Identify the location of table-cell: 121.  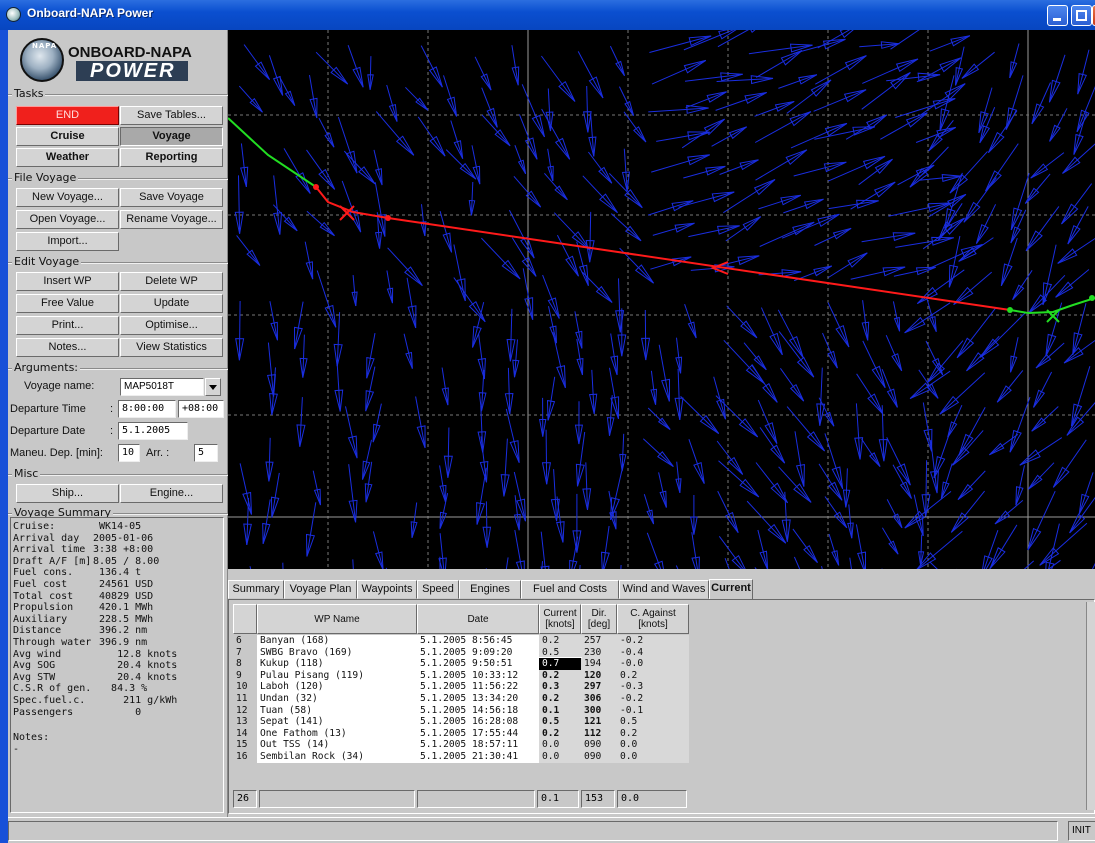
(599, 722).